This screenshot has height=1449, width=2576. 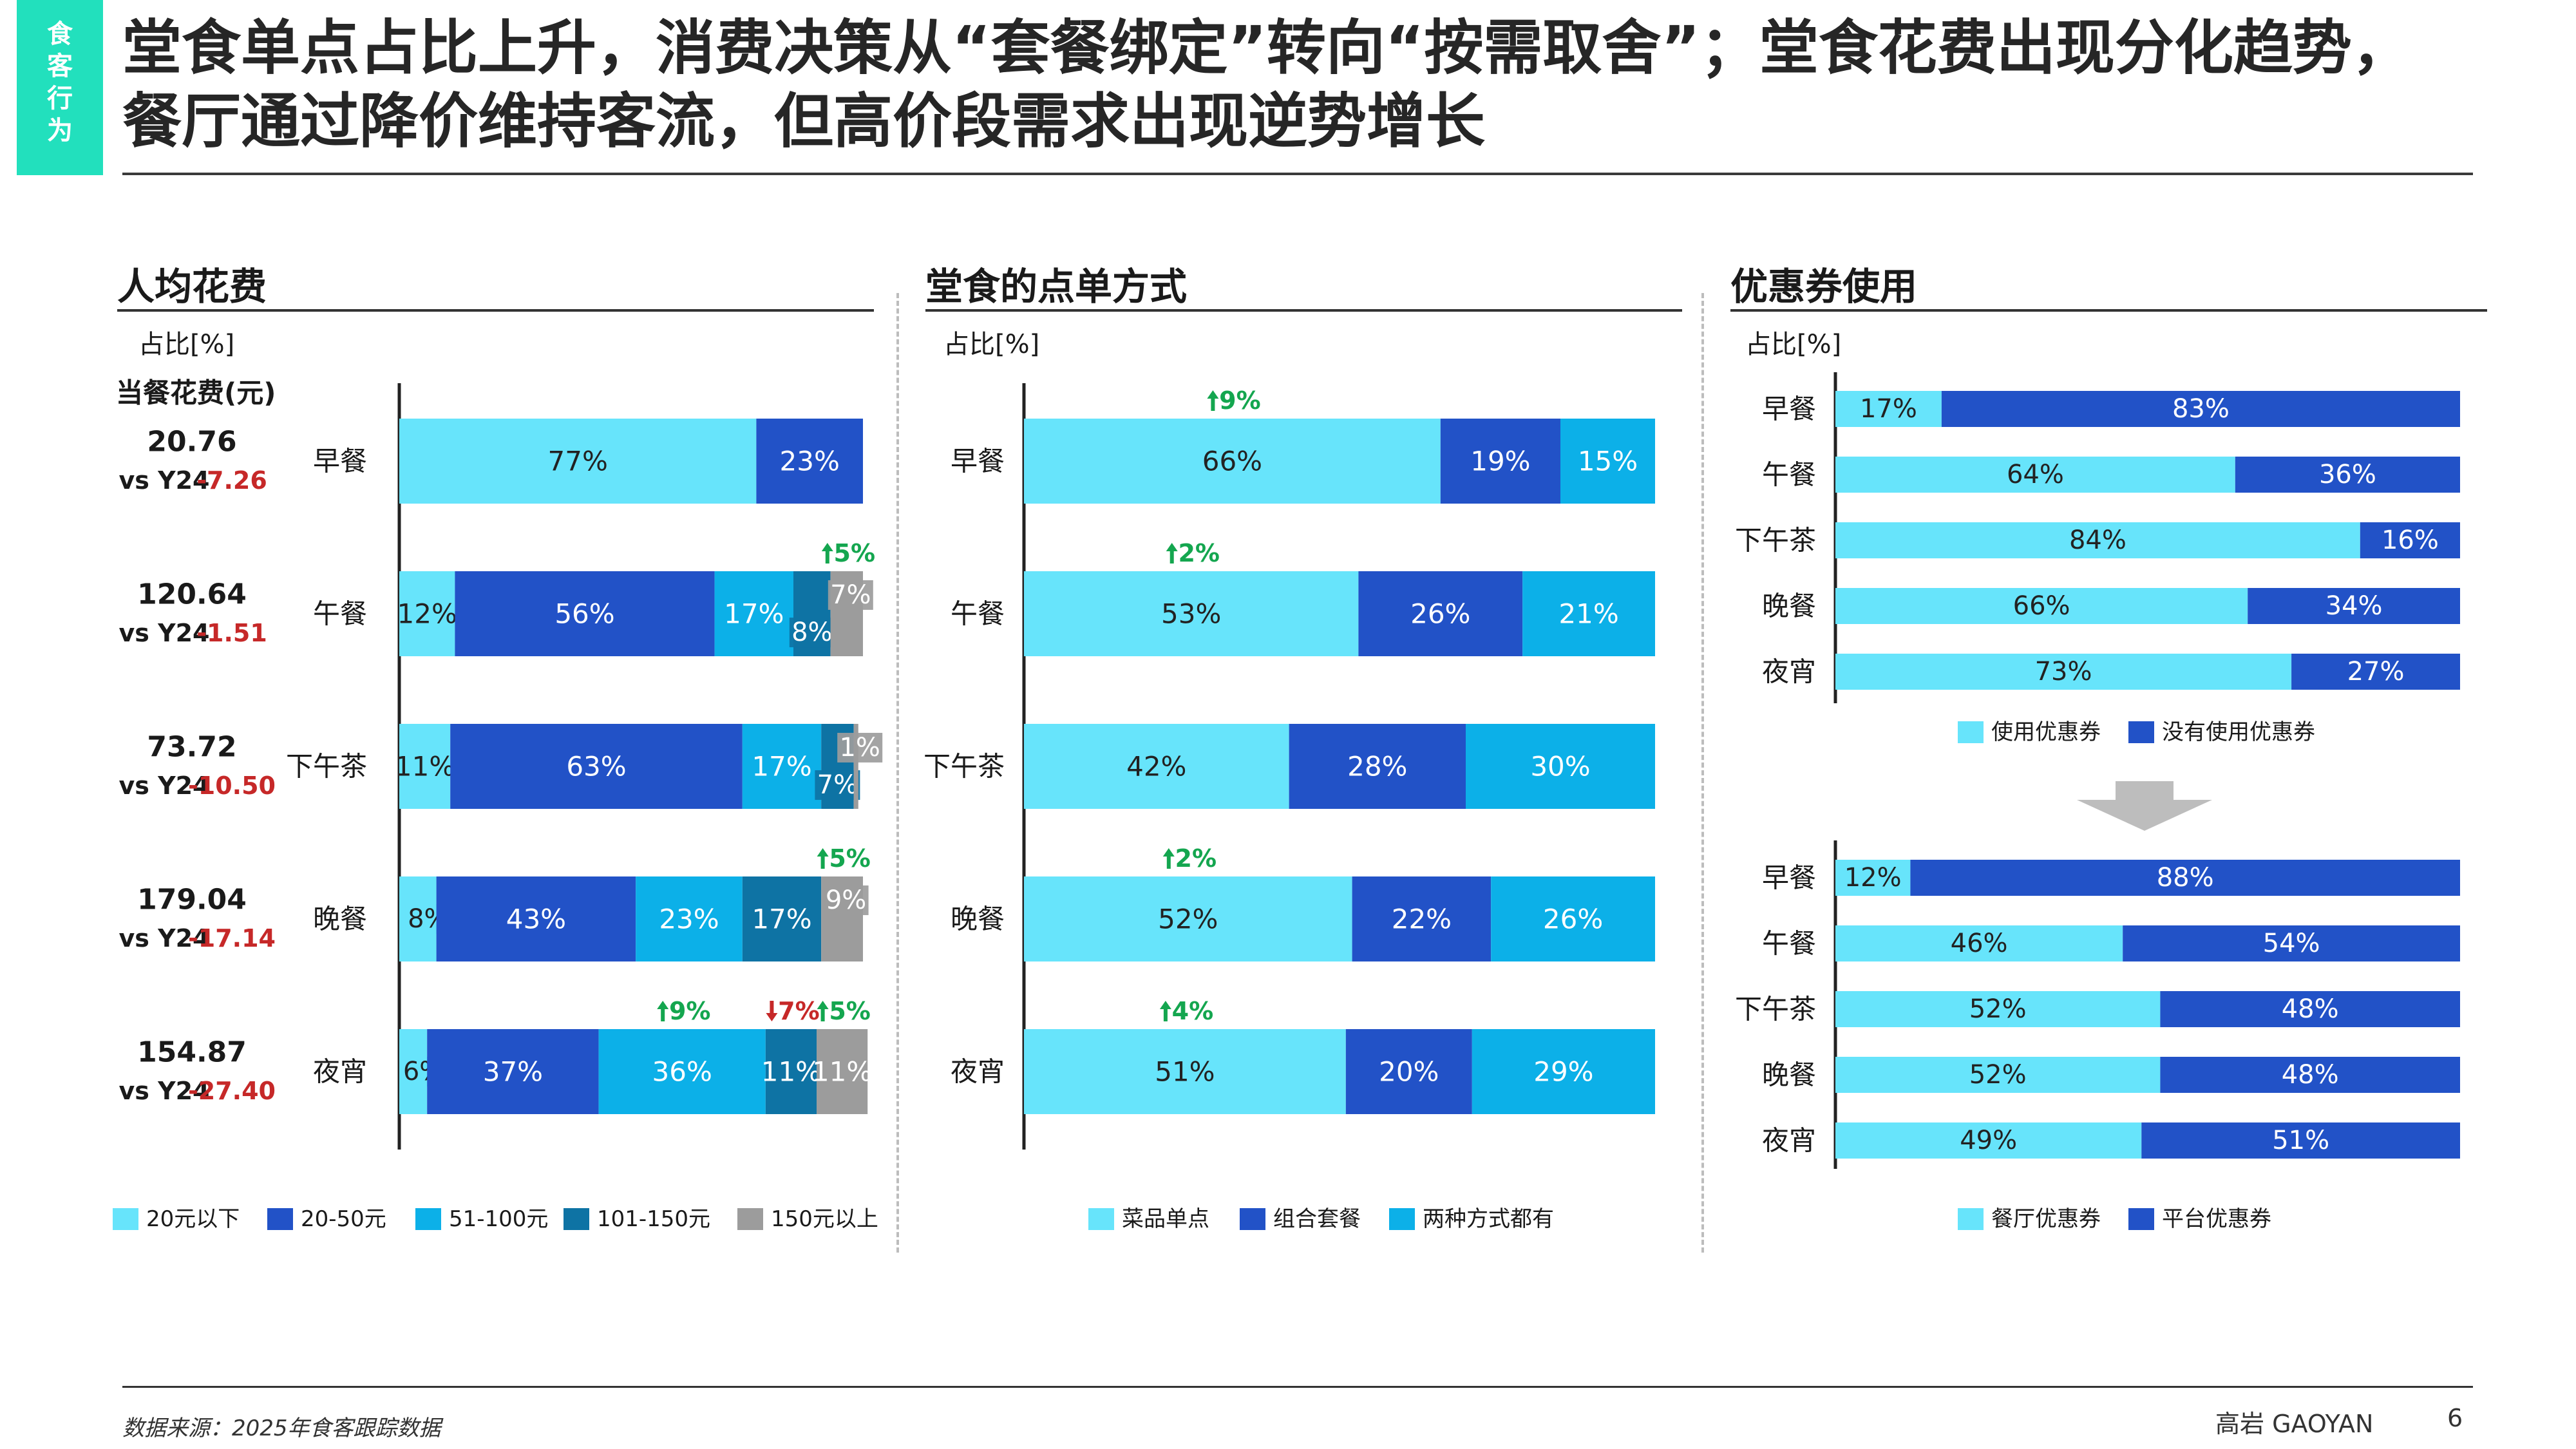 I want to click on category-label: 晚餐, so click(x=1789, y=1075).